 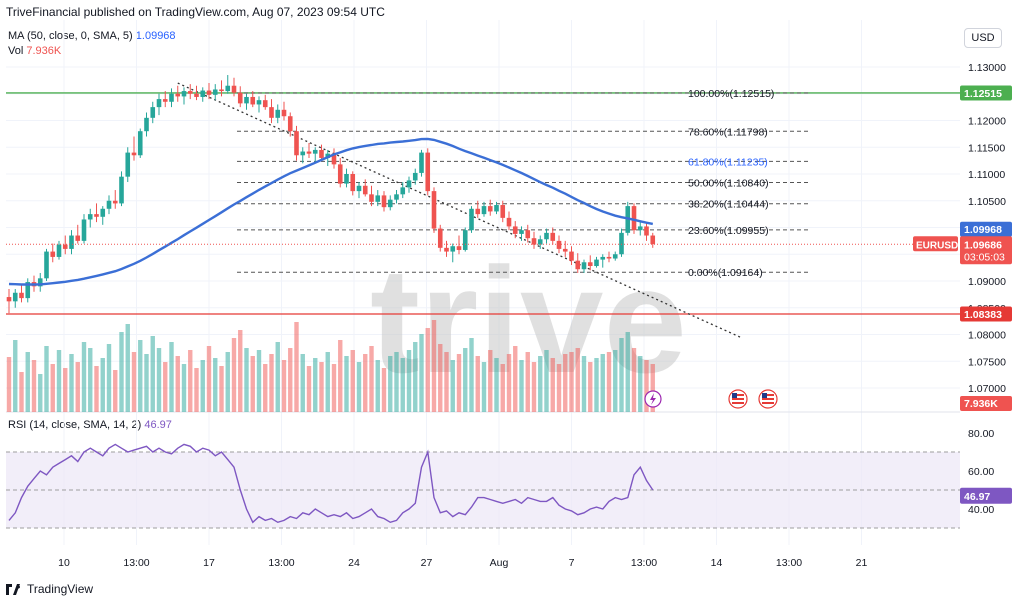 What do you see at coordinates (728, 231) in the screenshot?
I see `fib-level-label: 23.60%(1.09955)` at bounding box center [728, 231].